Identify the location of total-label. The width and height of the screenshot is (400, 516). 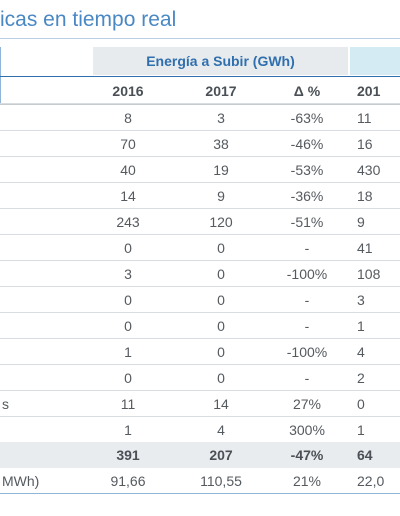
(44, 455).